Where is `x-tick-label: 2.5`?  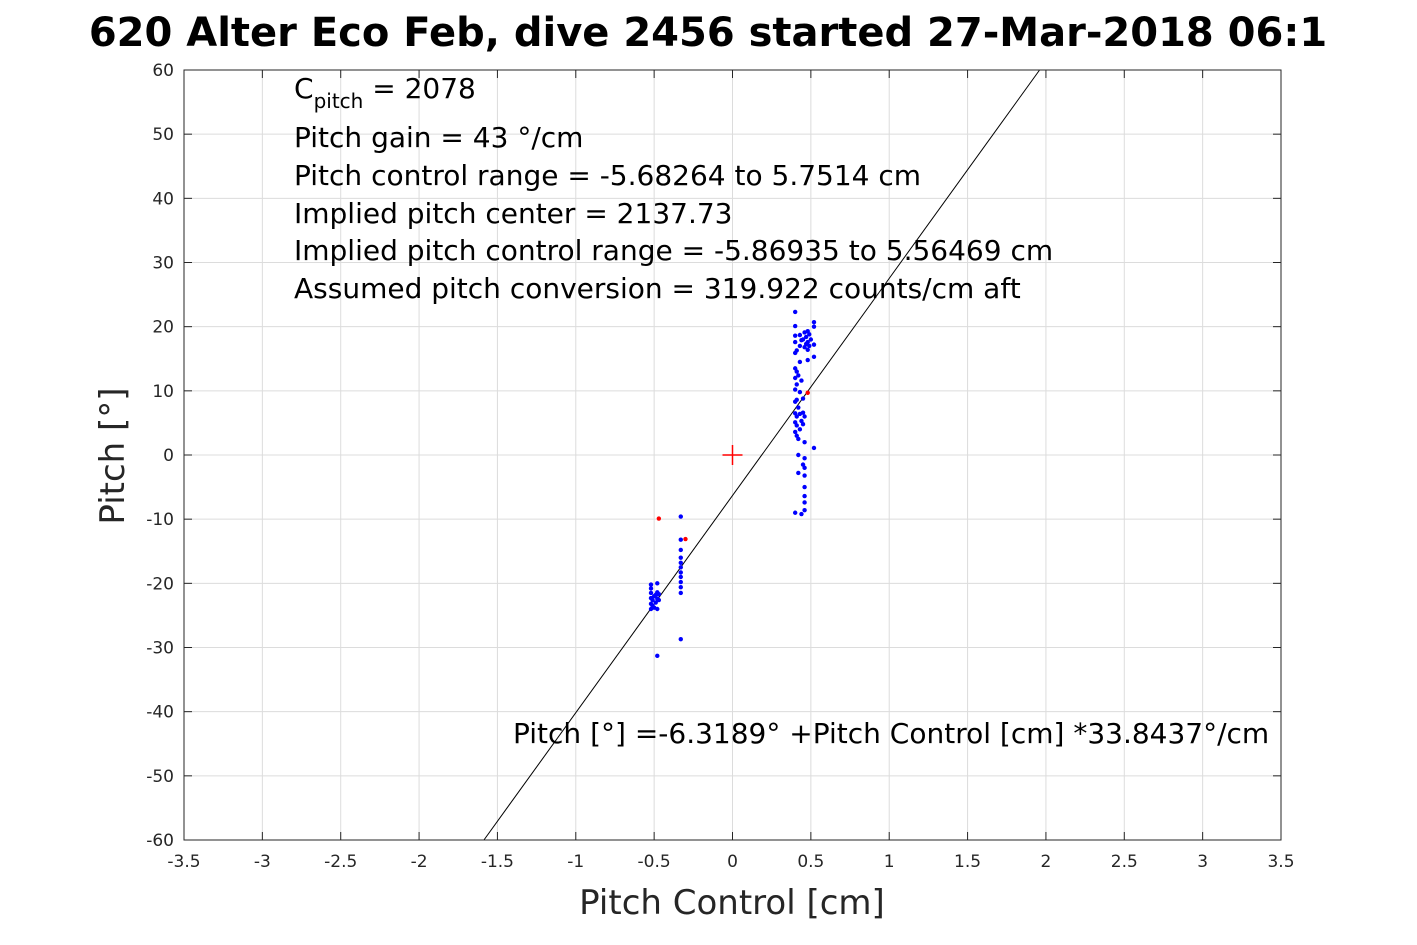
x-tick-label: 2.5 is located at coordinates (1124, 862).